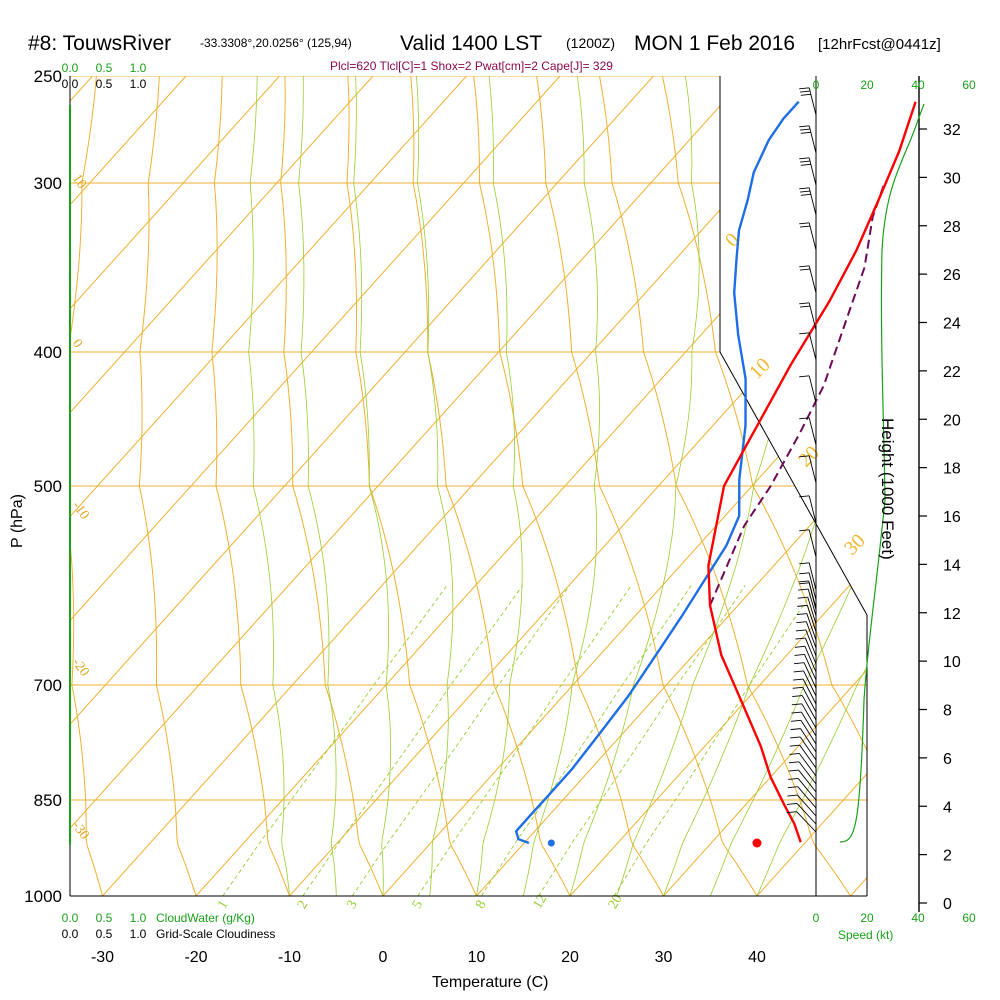 The image size is (1000, 1000). Describe the element at coordinates (867, 918) in the screenshot. I see `speed-tick-bottom: 20` at that location.